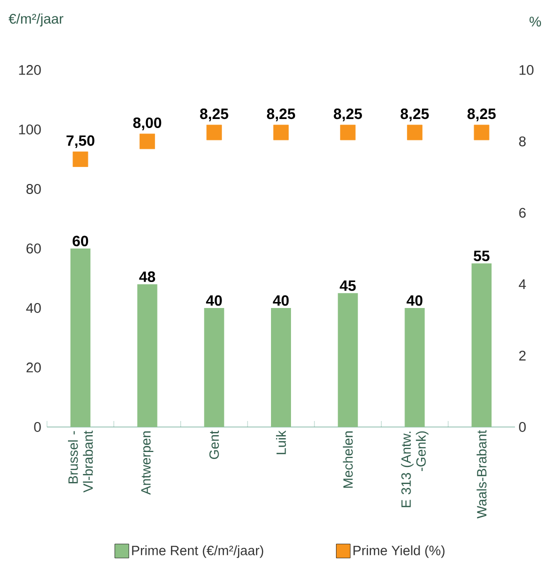 The height and width of the screenshot is (563, 546). Describe the element at coordinates (147, 276) in the screenshot. I see `data-label: 48` at that location.